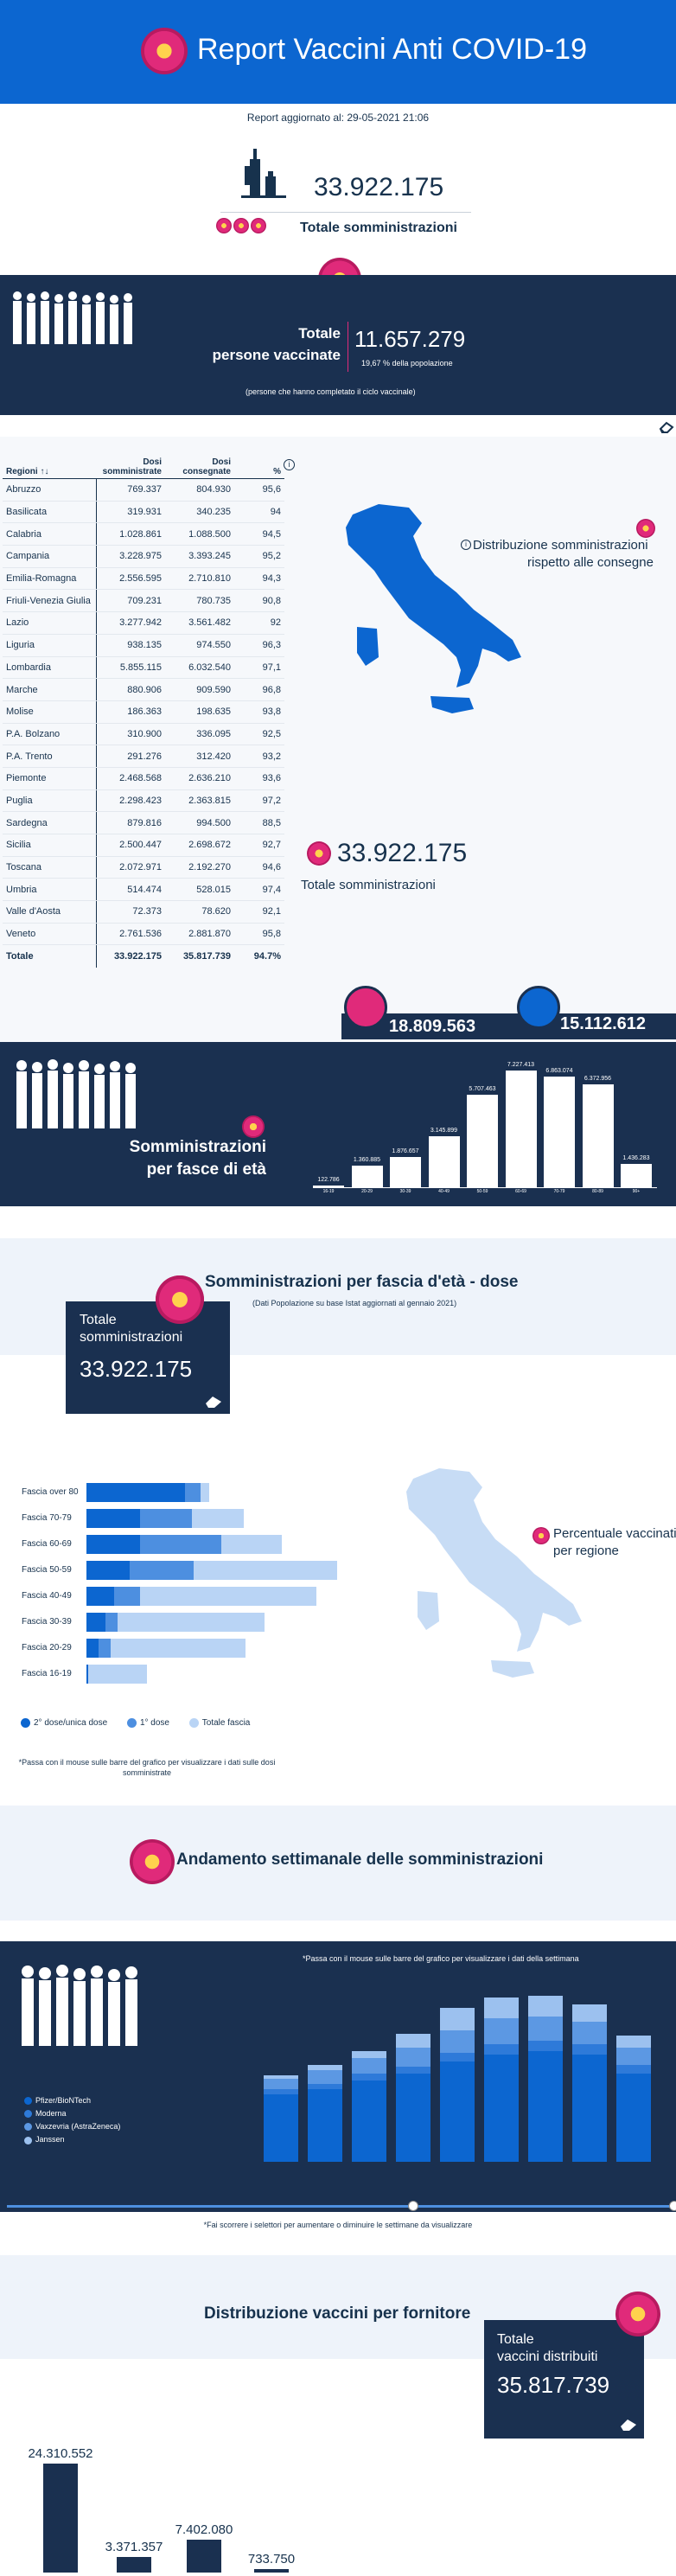 This screenshot has height=2576, width=676. Describe the element at coordinates (143, 579) in the screenshot. I see `table-row: Emilia-Romagna 2.556.595 2.710.810 94,3` at that location.